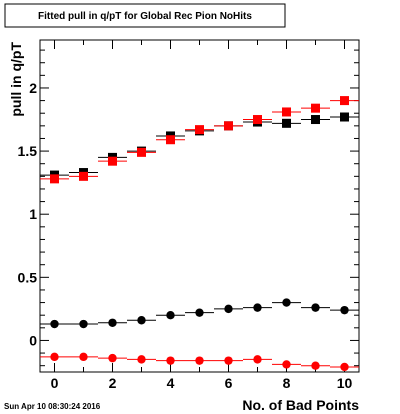  Describe the element at coordinates (287, 383) in the screenshot. I see `x-tick-label: 8` at that location.